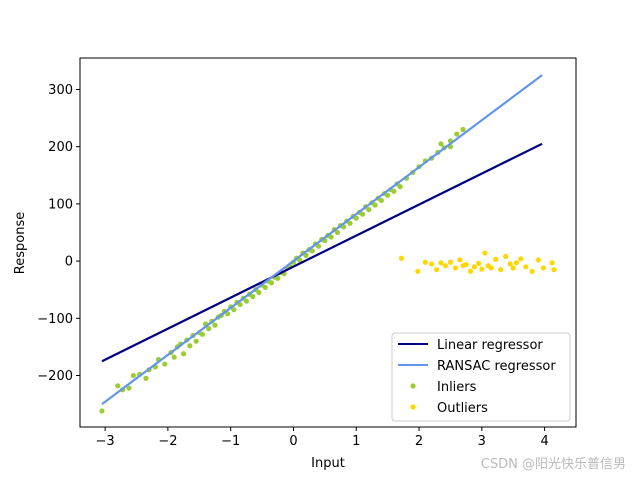  I want to click on legend-swatch-inliers, so click(413, 386).